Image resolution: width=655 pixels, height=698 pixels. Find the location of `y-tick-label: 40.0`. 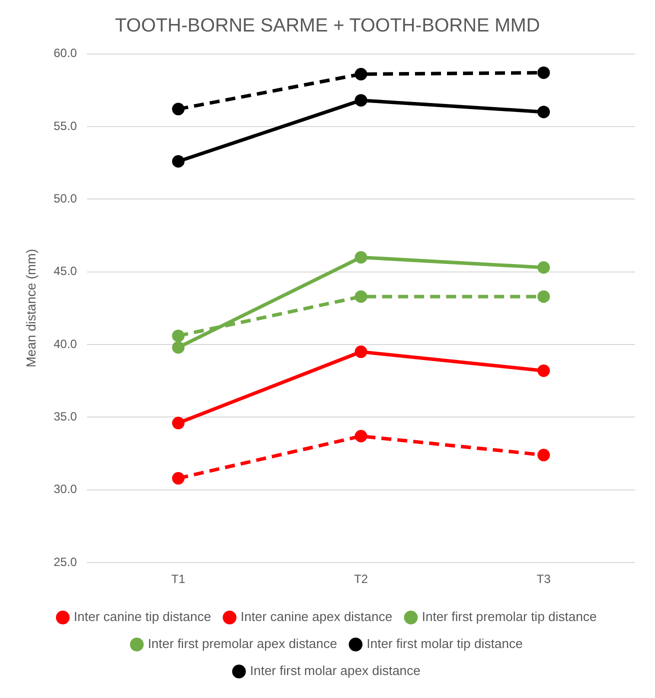

y-tick-label: 40.0 is located at coordinates (66, 343).